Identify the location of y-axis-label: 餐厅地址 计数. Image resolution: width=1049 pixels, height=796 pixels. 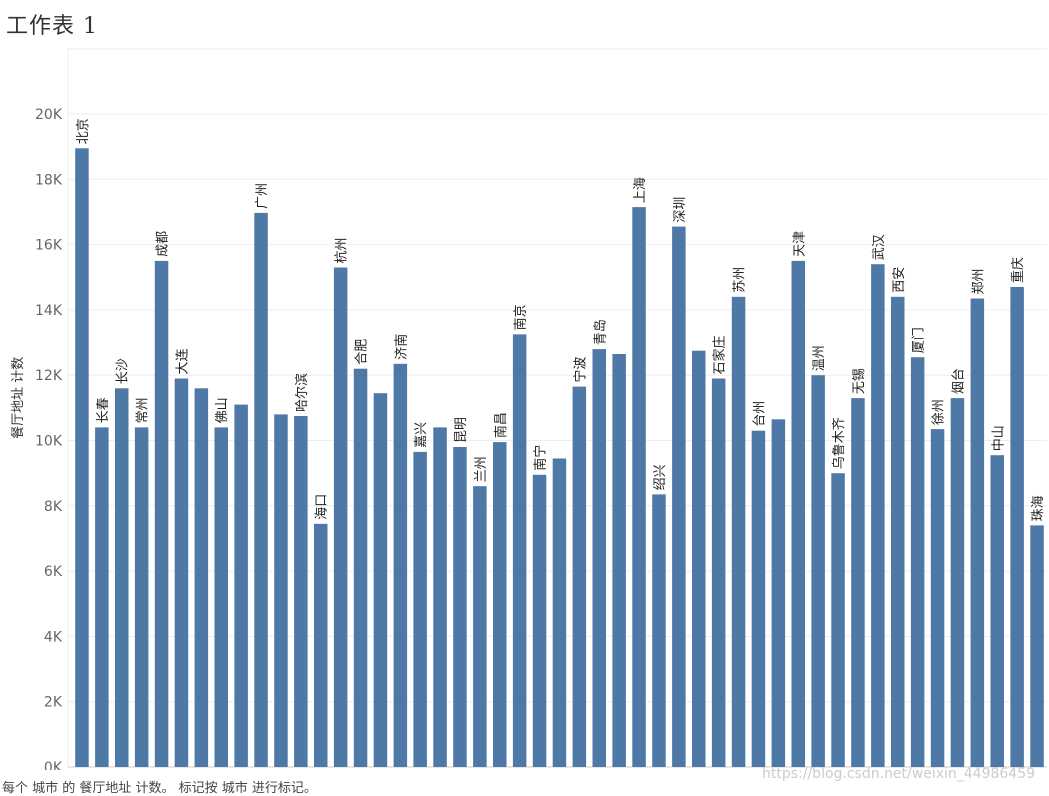
(18, 398).